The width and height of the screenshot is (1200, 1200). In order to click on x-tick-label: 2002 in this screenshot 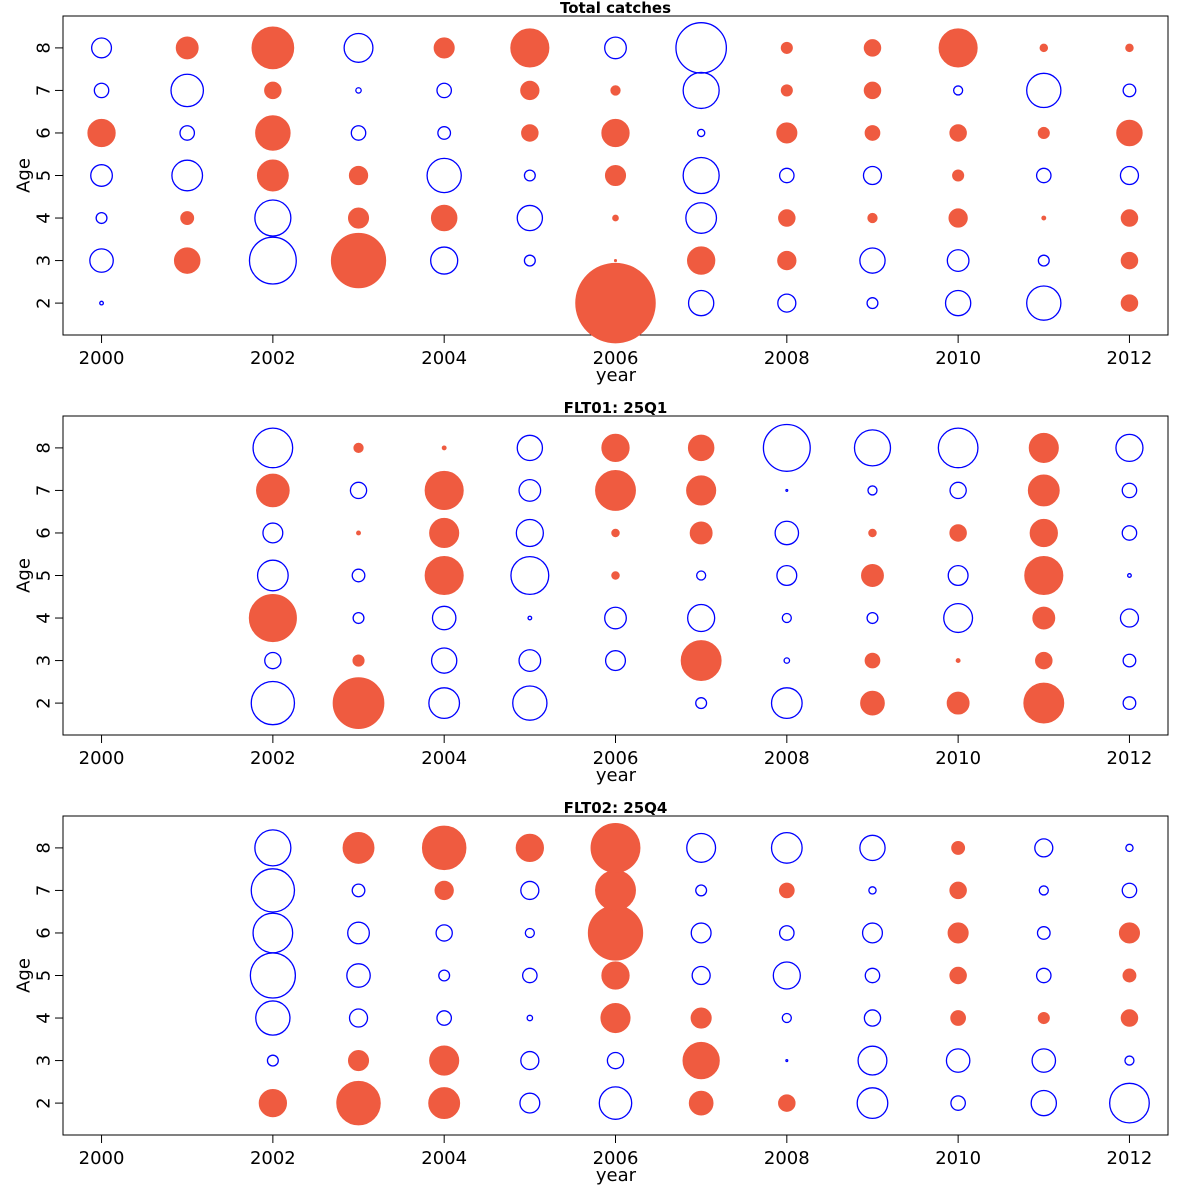, I will do `click(273, 1158)`.